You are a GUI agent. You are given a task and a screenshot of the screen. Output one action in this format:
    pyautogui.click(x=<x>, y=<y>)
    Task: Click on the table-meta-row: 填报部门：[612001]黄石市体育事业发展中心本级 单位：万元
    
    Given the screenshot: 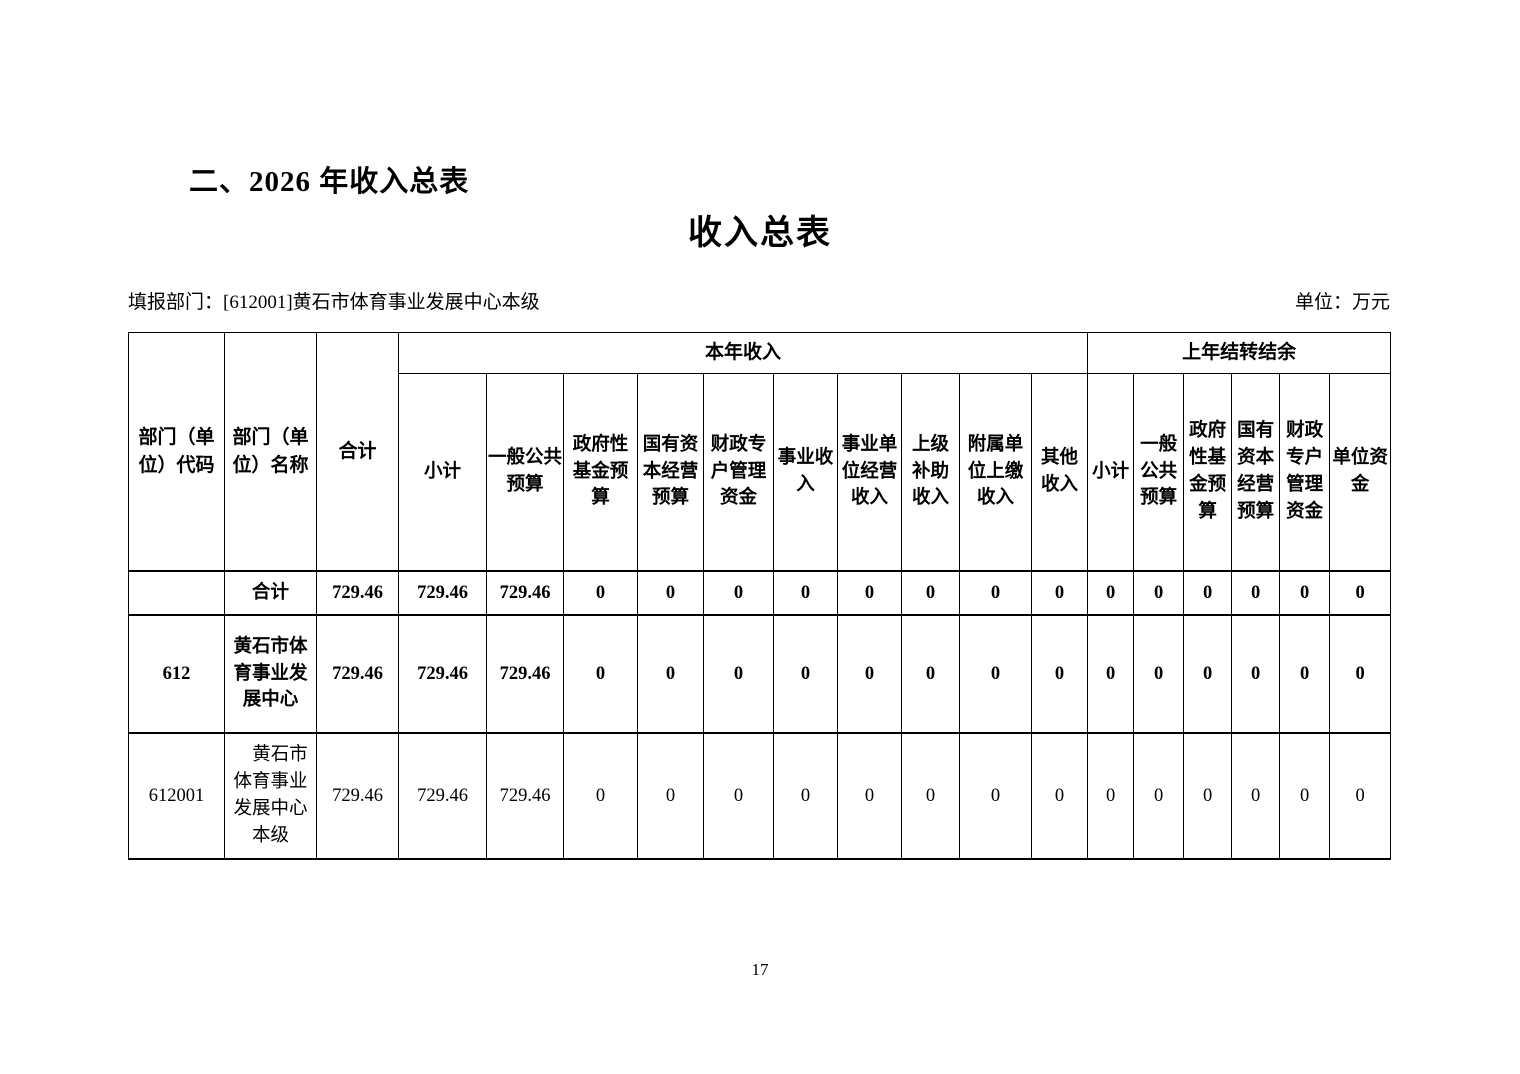 What is the action you would take?
    pyautogui.click(x=759, y=300)
    